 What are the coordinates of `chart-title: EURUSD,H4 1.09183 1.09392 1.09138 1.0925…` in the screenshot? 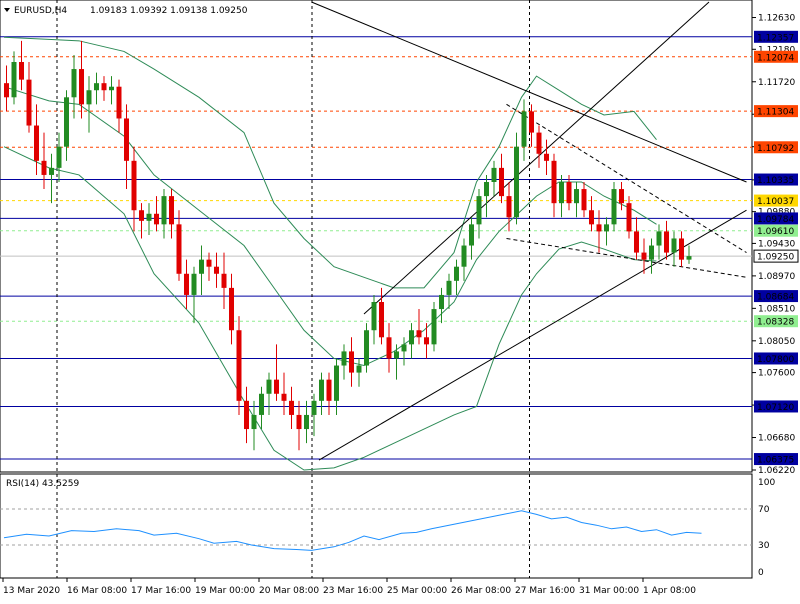 It's located at (126, 11).